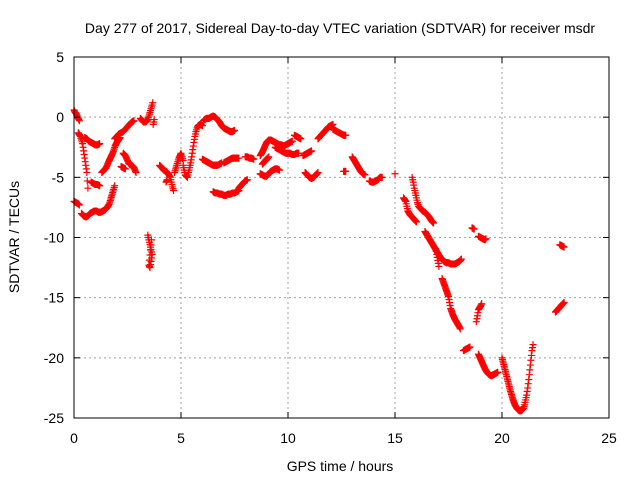 This screenshot has width=640, height=480. Describe the element at coordinates (54, 298) in the screenshot. I see `y-tick-label: -15` at that location.